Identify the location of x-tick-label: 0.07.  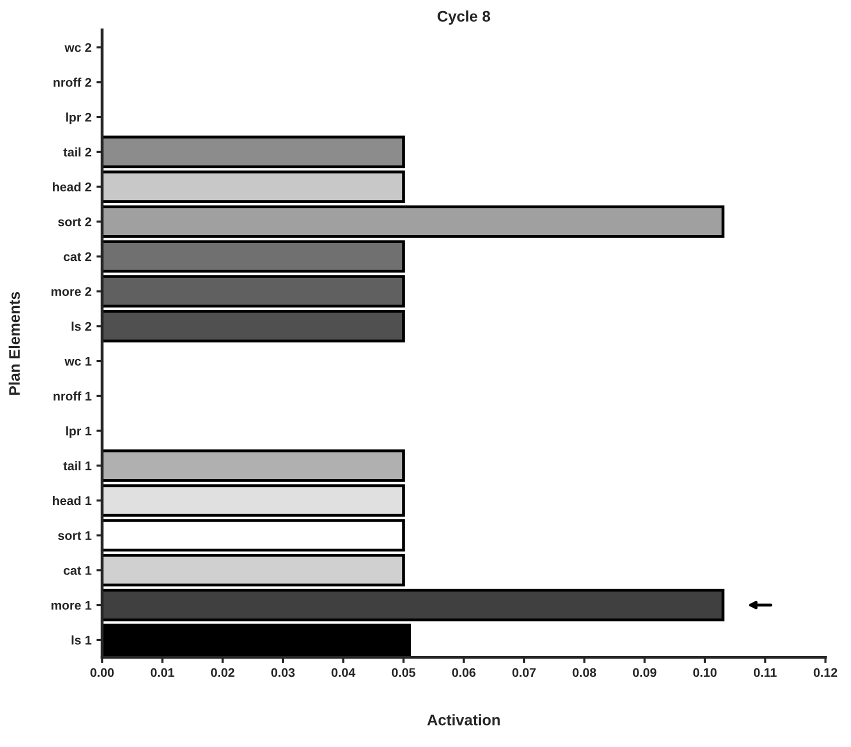
(524, 672).